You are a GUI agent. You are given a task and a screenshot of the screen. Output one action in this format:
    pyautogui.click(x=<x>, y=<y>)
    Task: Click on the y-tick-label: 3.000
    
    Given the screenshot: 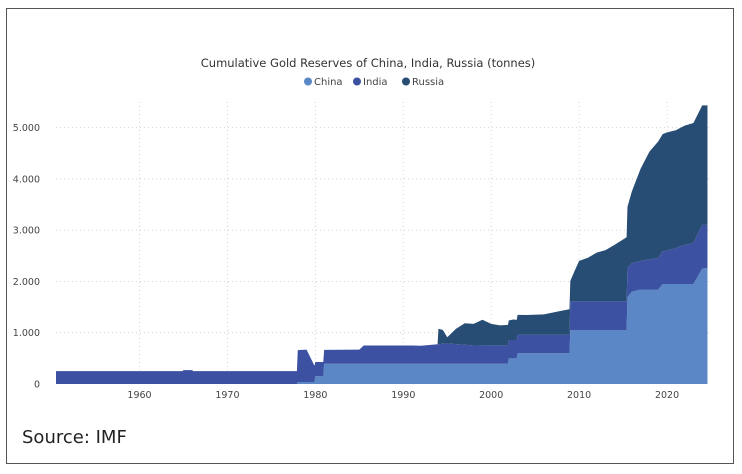 What is the action you would take?
    pyautogui.click(x=26, y=231)
    